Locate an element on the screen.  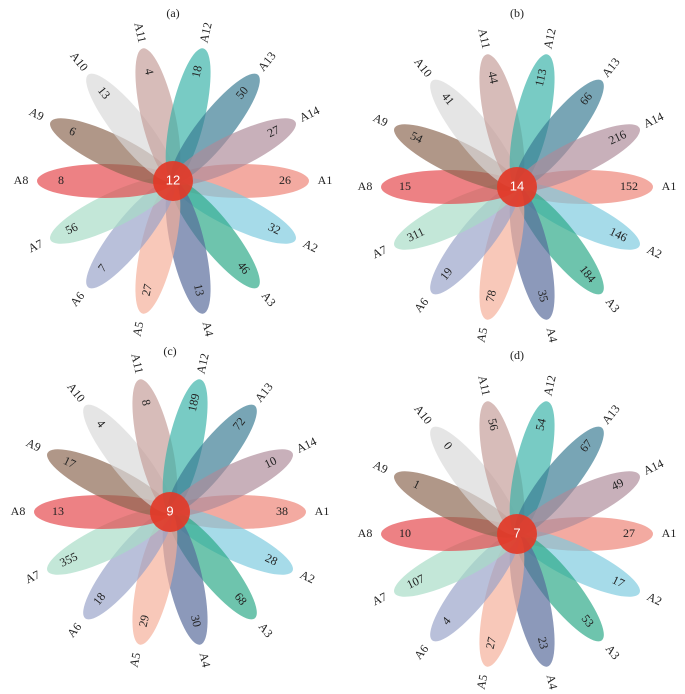
petal-value: 4 is located at coordinates (149, 71).